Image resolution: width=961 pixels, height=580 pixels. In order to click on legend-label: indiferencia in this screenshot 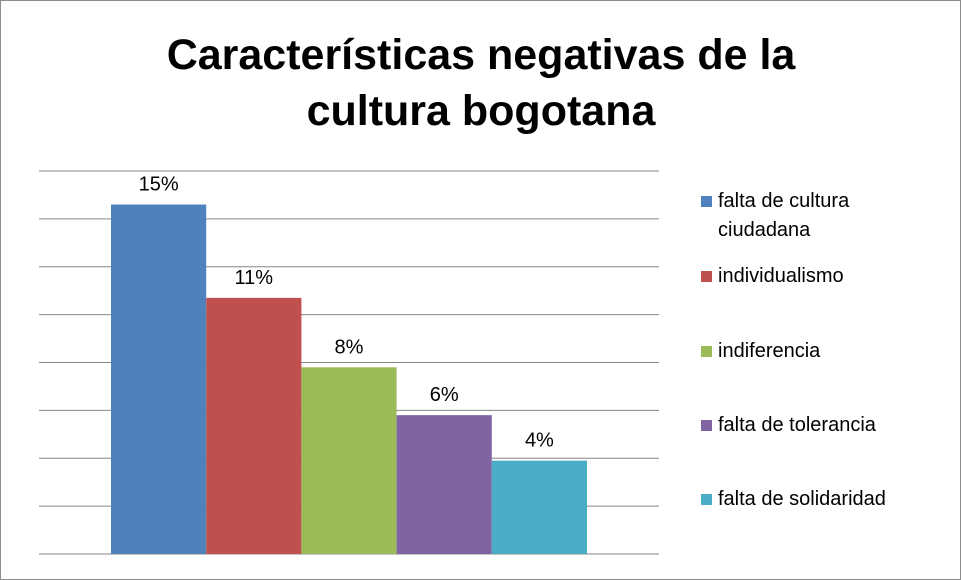, I will do `click(769, 351)`.